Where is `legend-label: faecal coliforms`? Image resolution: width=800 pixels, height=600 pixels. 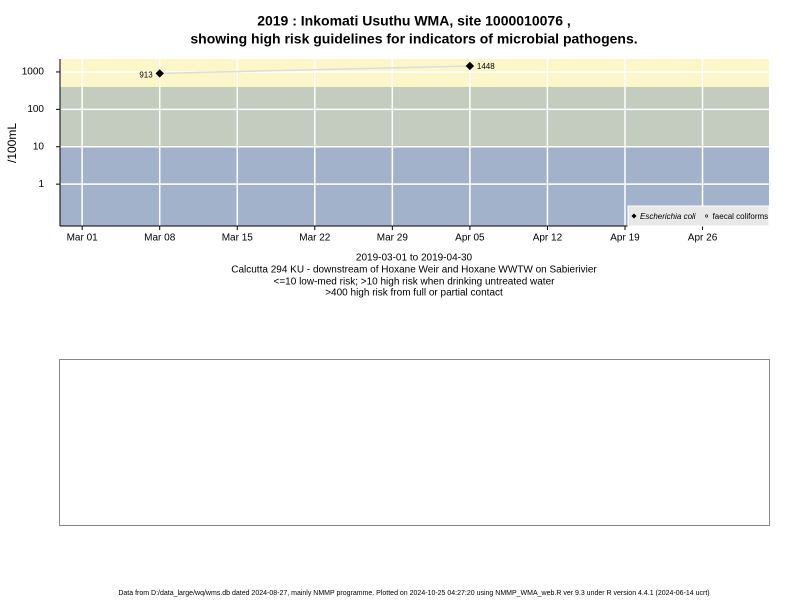
legend-label: faecal coliforms is located at coordinates (741, 216).